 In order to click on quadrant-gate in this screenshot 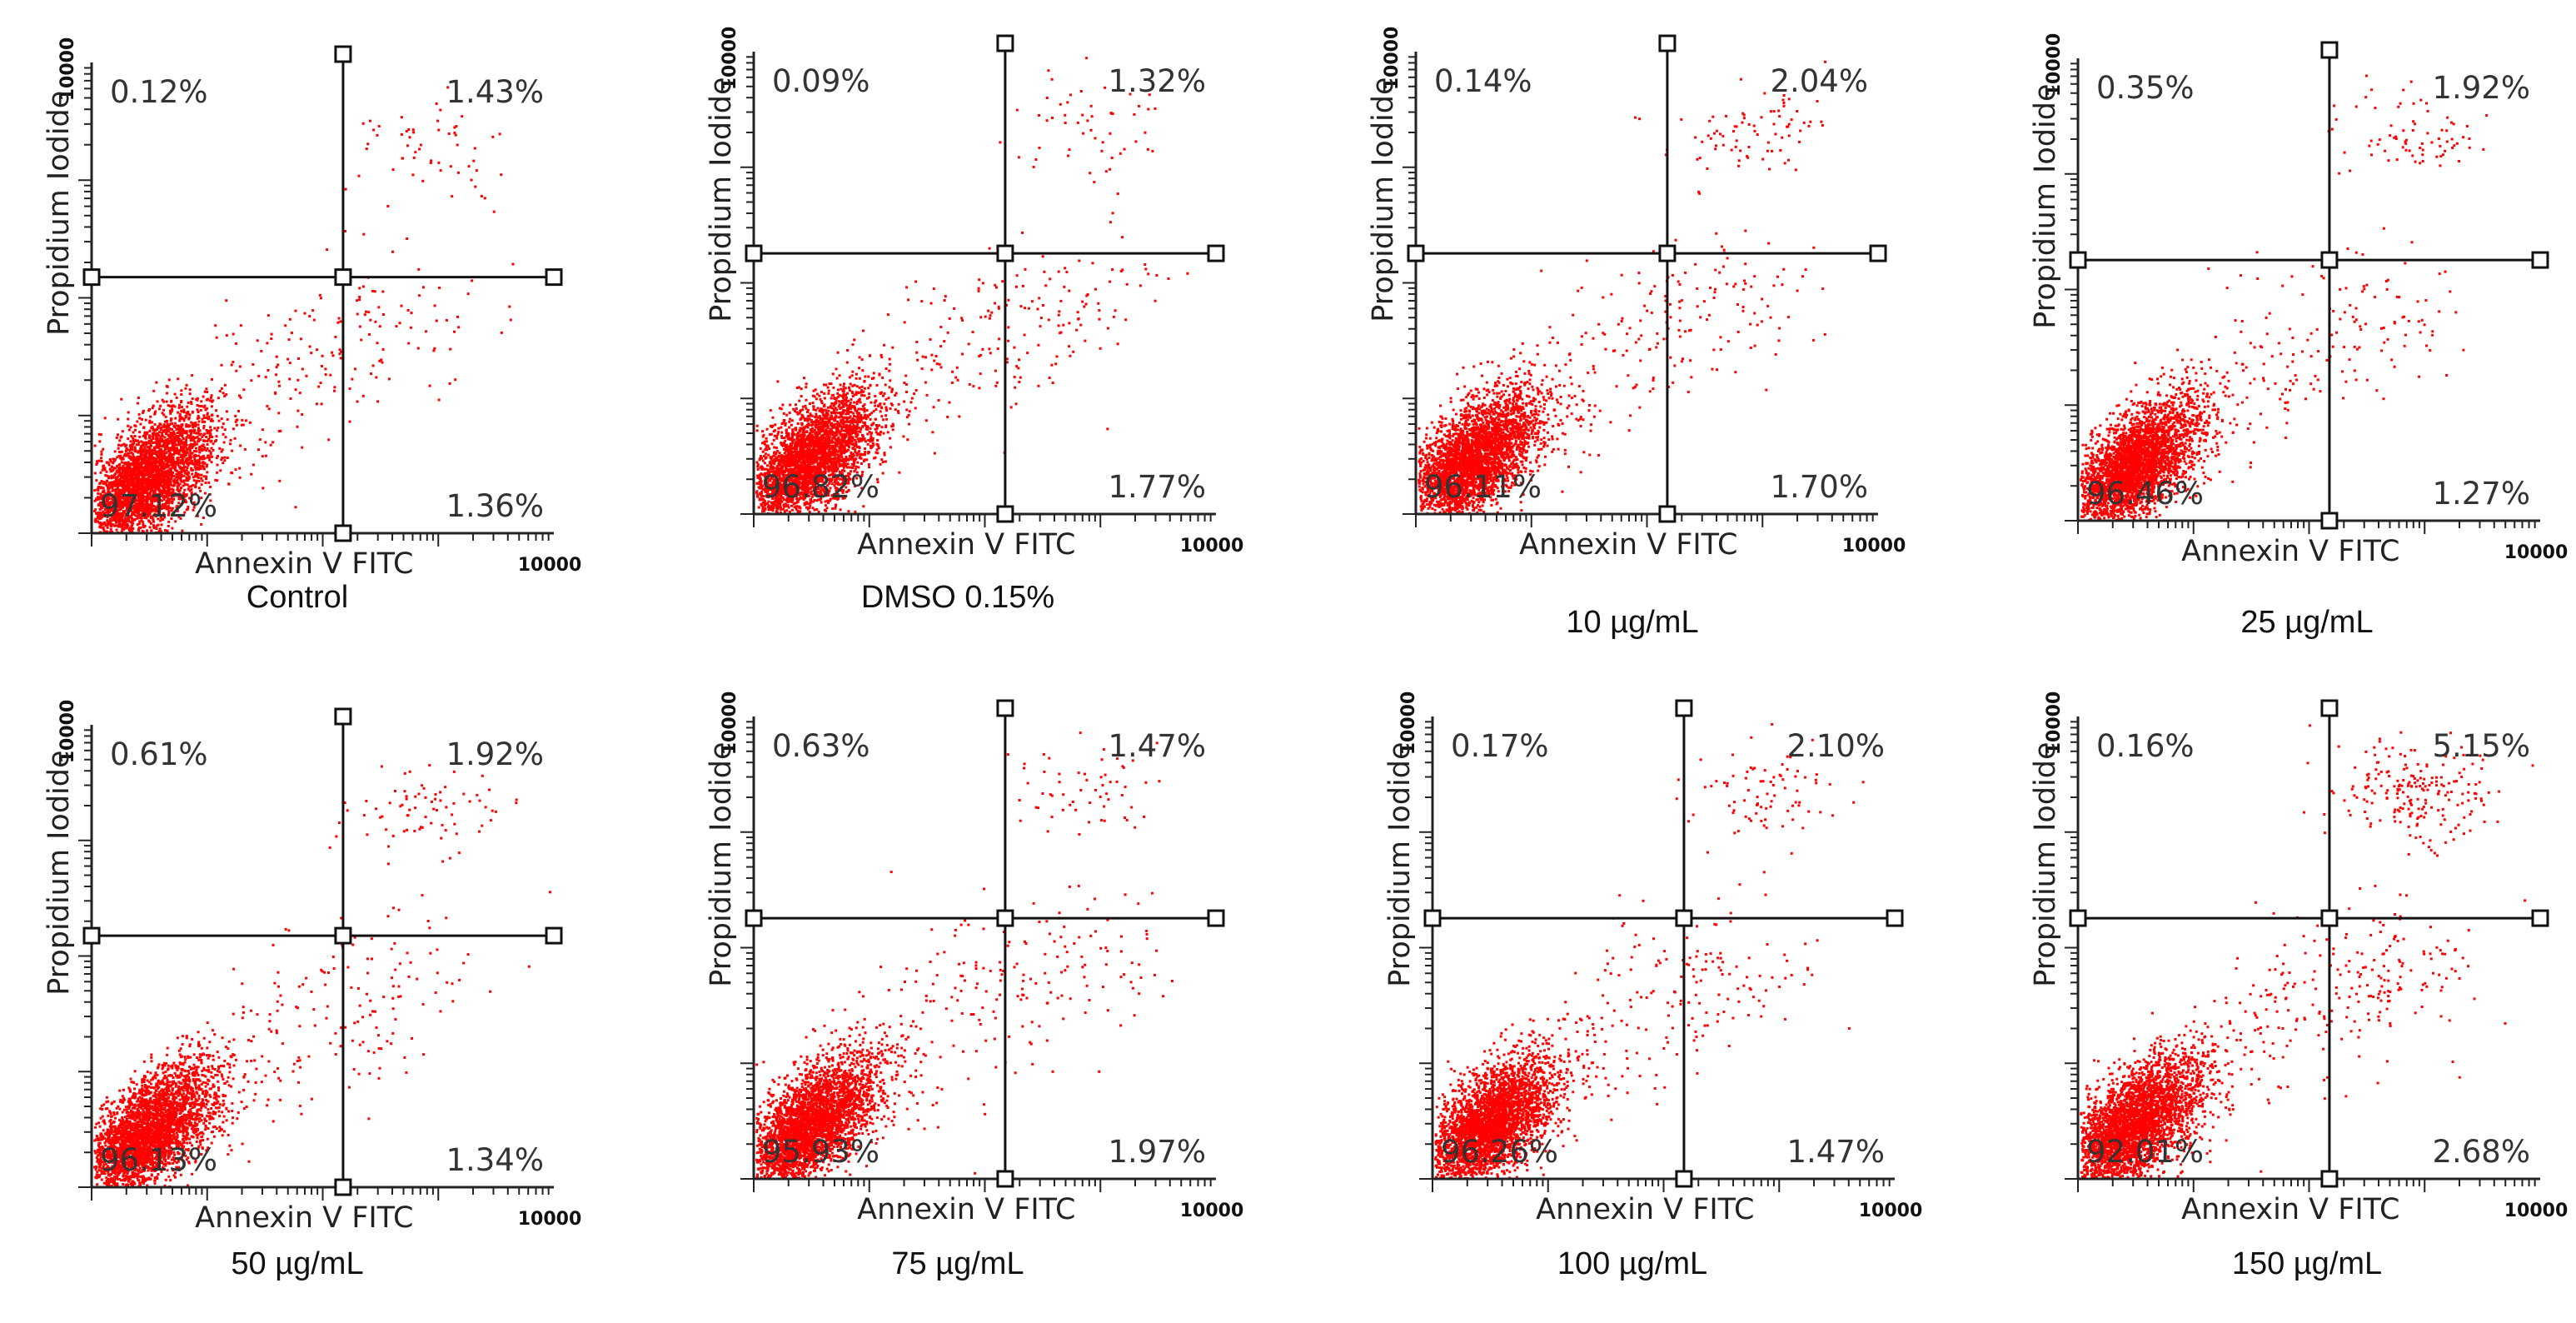, I will do `click(322, 293)`.